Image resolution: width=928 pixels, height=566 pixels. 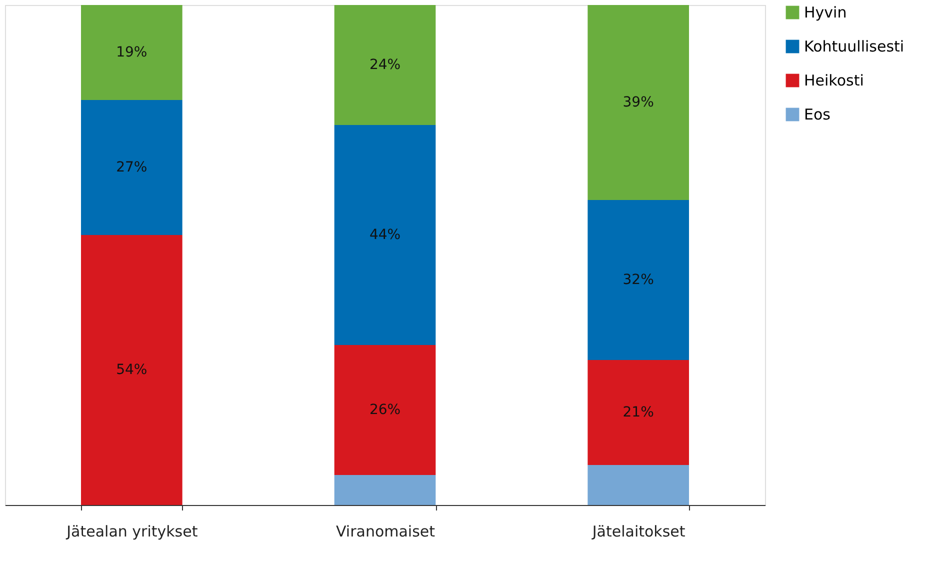 I want to click on data-label: 27%, so click(x=132, y=168).